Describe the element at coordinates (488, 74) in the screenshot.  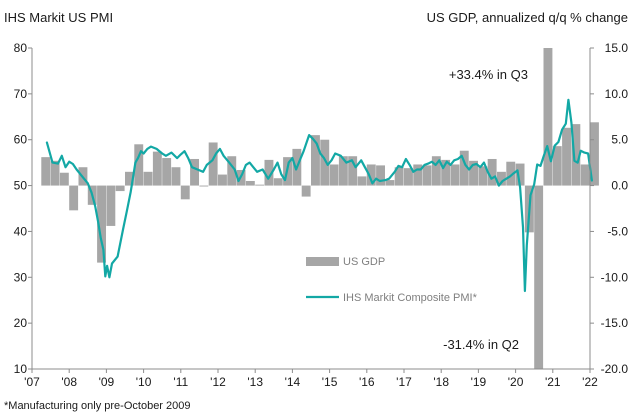
I see `annotation-q3: +33.4% in Q3` at that location.